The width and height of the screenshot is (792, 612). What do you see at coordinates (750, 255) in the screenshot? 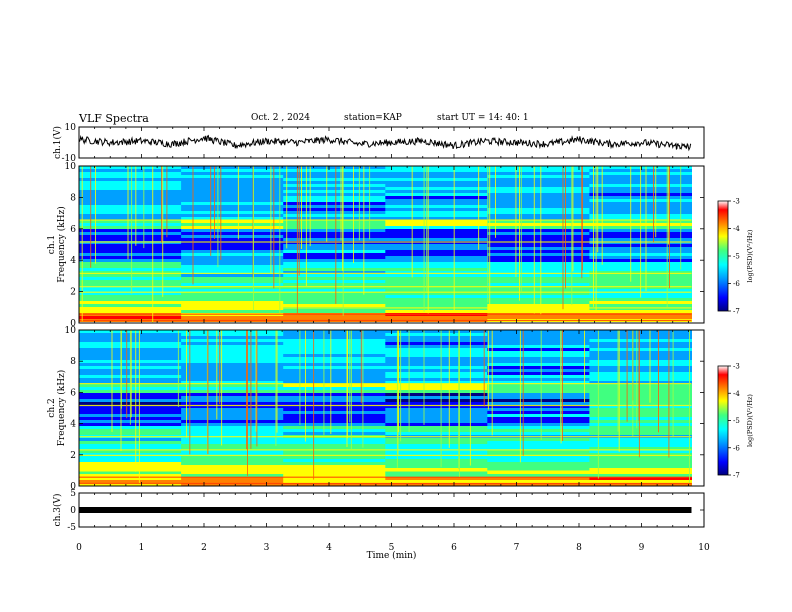
I see `colorbar-label: log(PSD)(V²/Hz)` at bounding box center [750, 255].